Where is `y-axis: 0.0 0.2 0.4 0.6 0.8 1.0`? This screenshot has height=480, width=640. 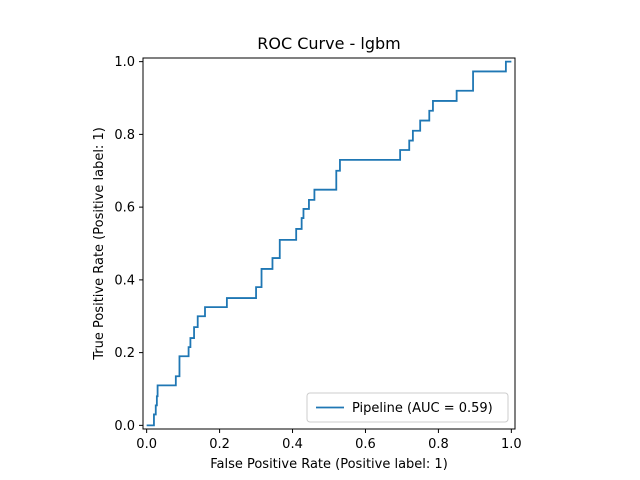 y-axis: 0.0 0.2 0.4 0.6 0.8 1.0 is located at coordinates (128, 244).